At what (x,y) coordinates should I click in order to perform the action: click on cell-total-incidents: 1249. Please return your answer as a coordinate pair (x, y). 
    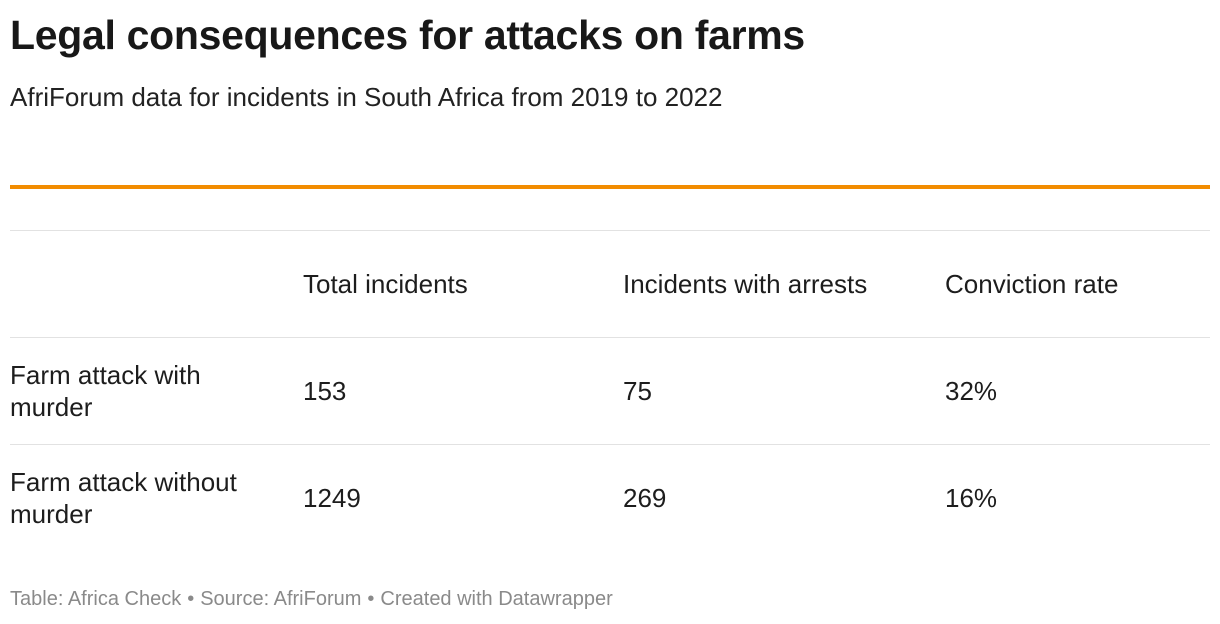
    Looking at the image, I should click on (332, 498).